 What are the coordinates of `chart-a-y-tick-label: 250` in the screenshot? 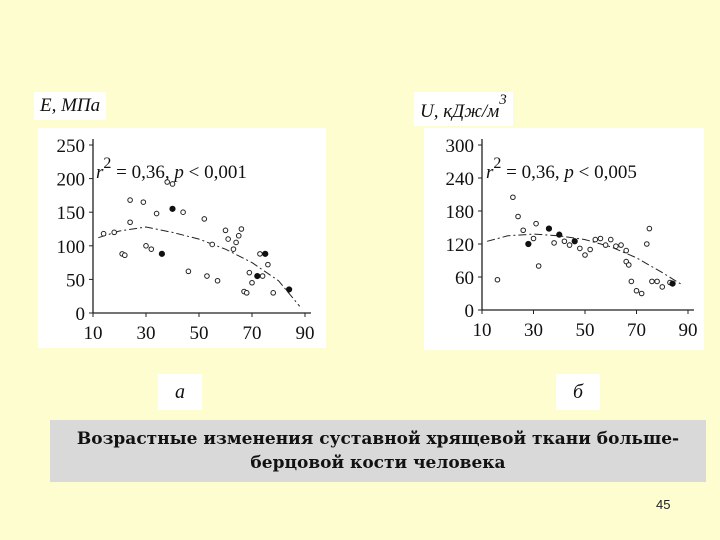 It's located at (71, 146).